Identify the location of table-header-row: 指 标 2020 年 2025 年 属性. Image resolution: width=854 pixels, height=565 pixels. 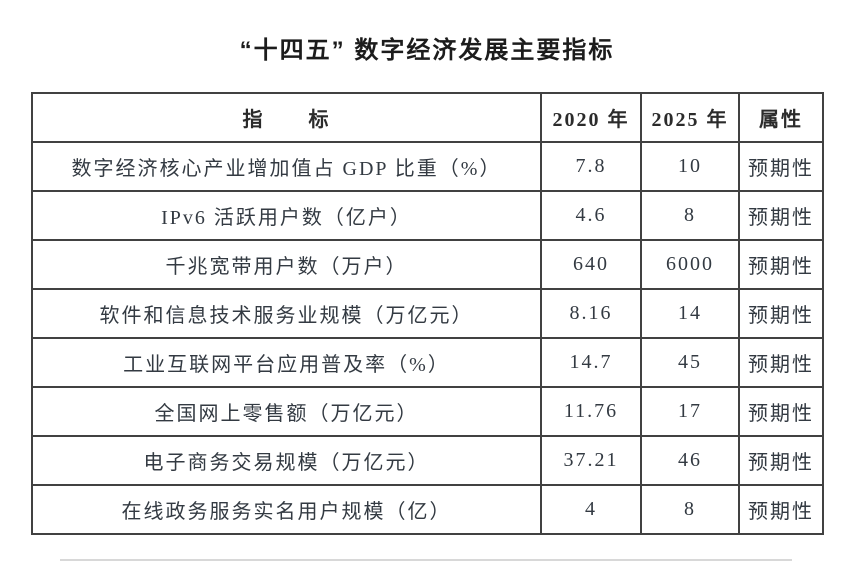
(427, 117).